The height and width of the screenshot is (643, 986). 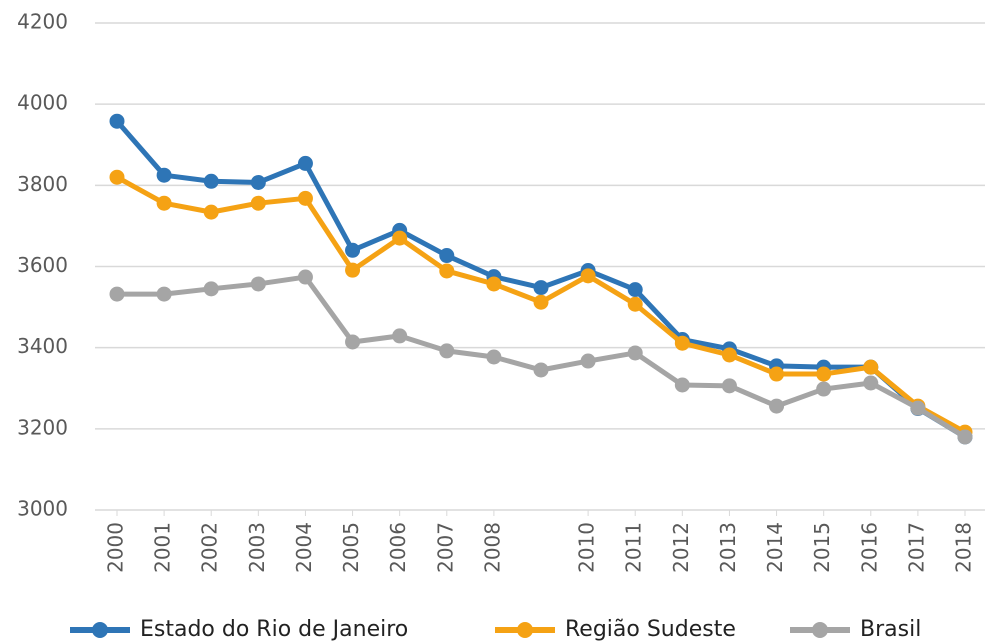 What do you see at coordinates (163, 547) in the screenshot?
I see `x-tick-label: 2001` at bounding box center [163, 547].